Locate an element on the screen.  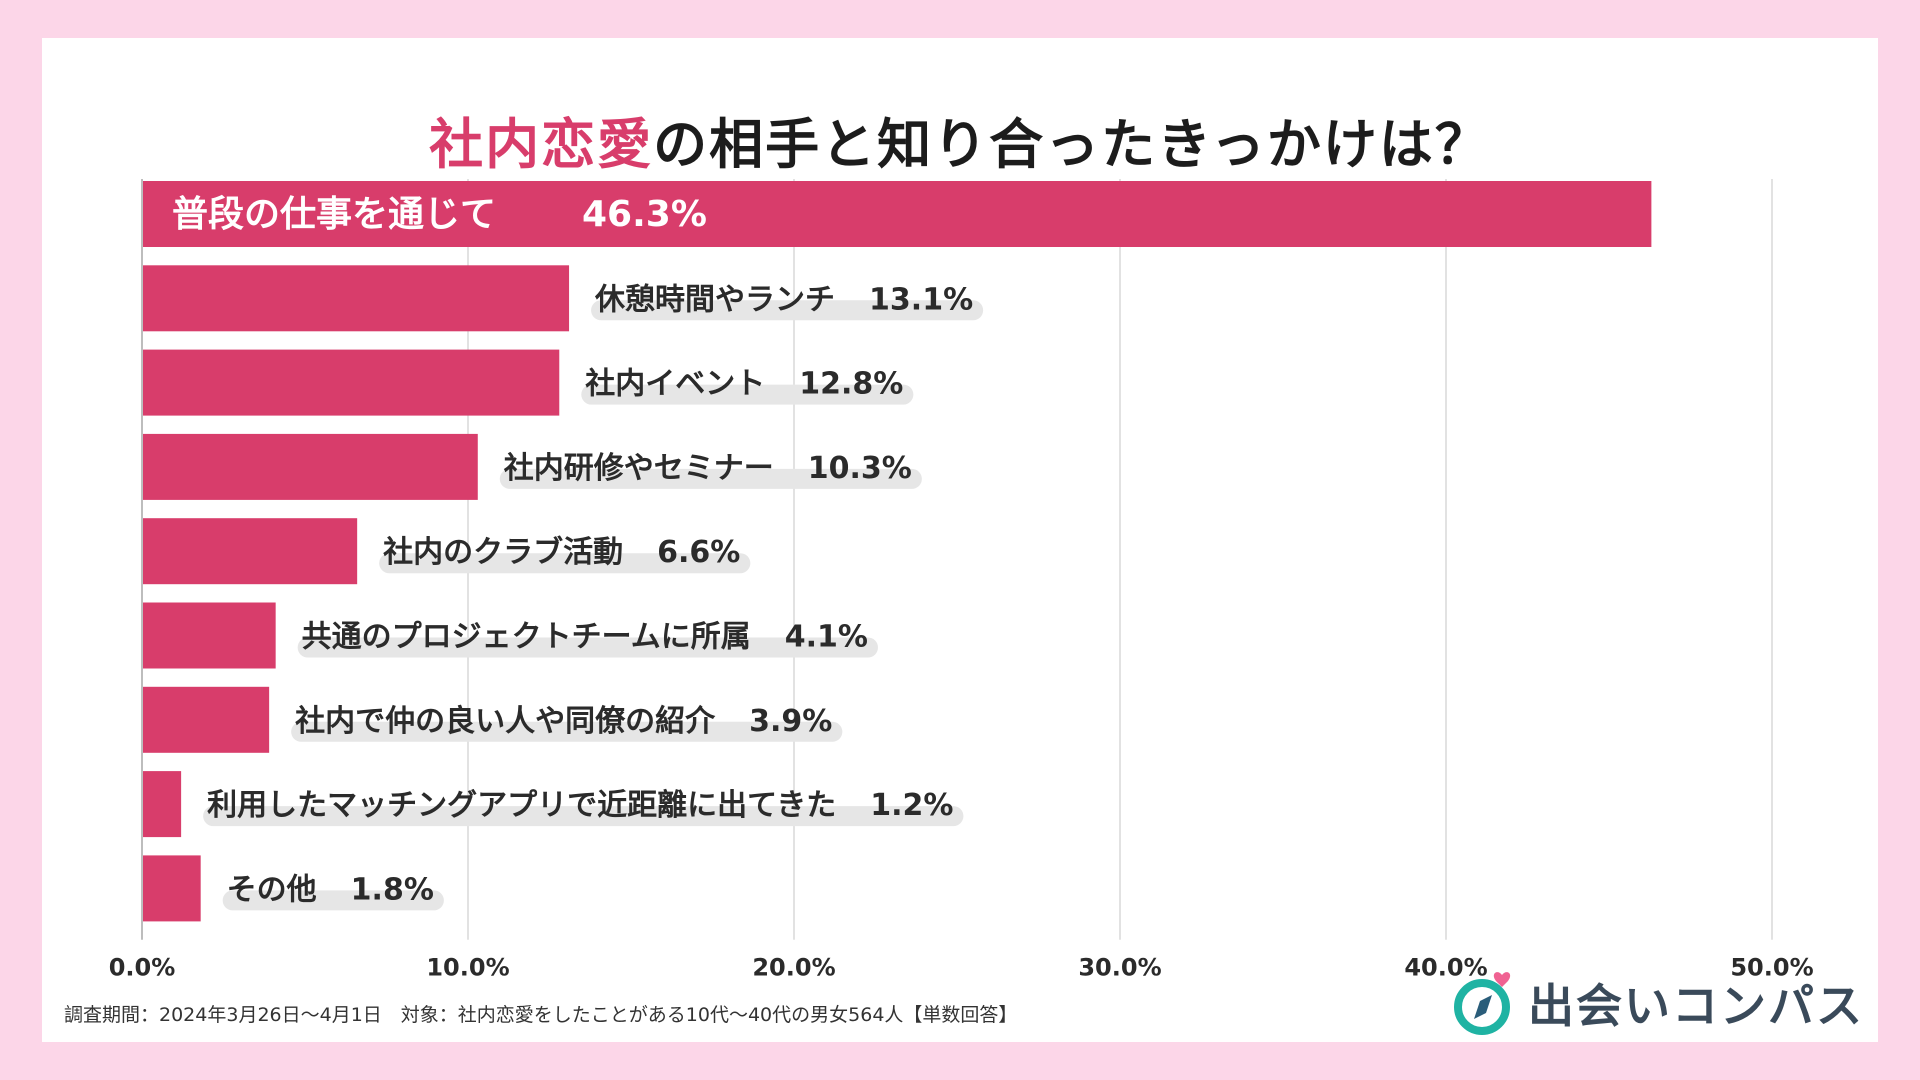
bar-label-group: 社内研修やセミナー 10.3% is located at coordinates (710, 470).